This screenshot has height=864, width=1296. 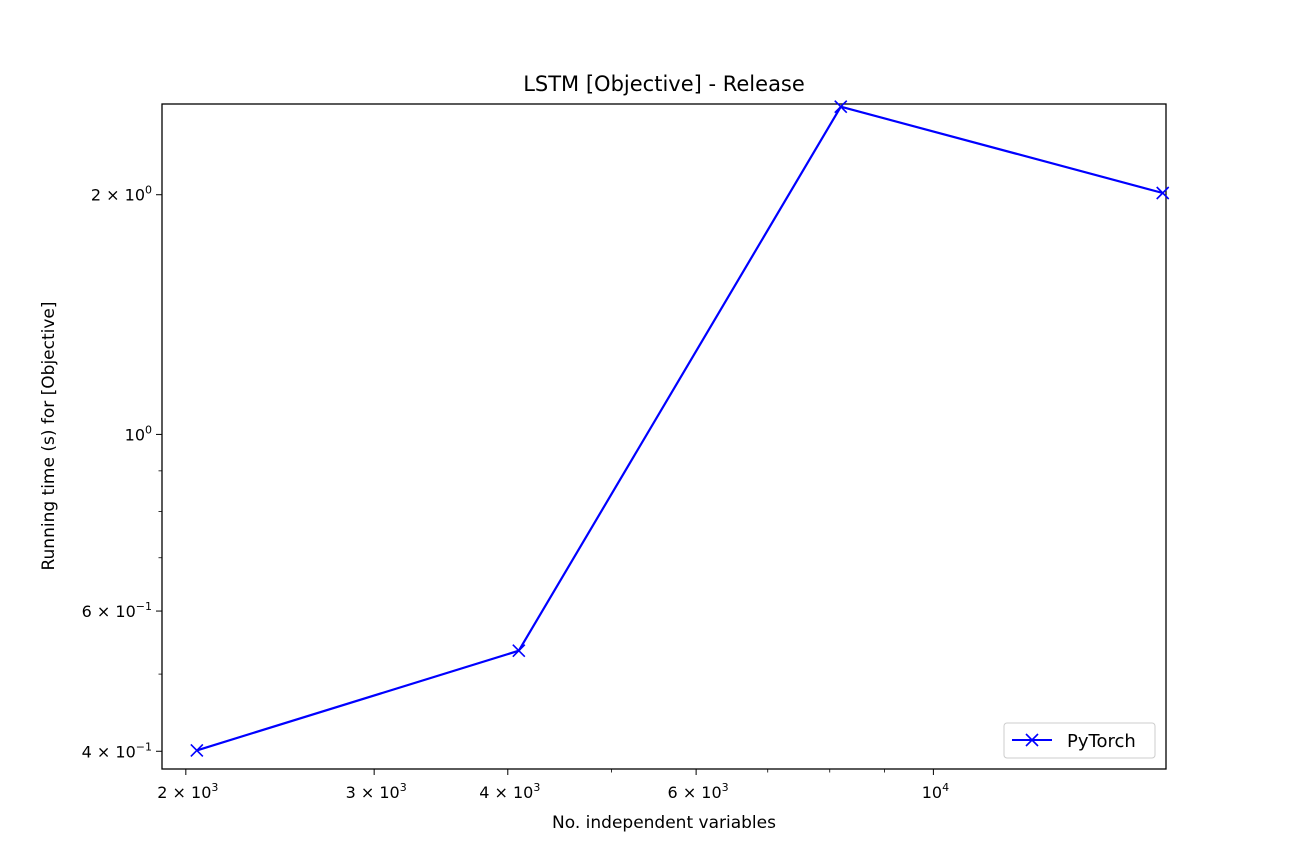 What do you see at coordinates (121, 194) in the screenshot?
I see `y-tick-label-2: 2 × 100` at bounding box center [121, 194].